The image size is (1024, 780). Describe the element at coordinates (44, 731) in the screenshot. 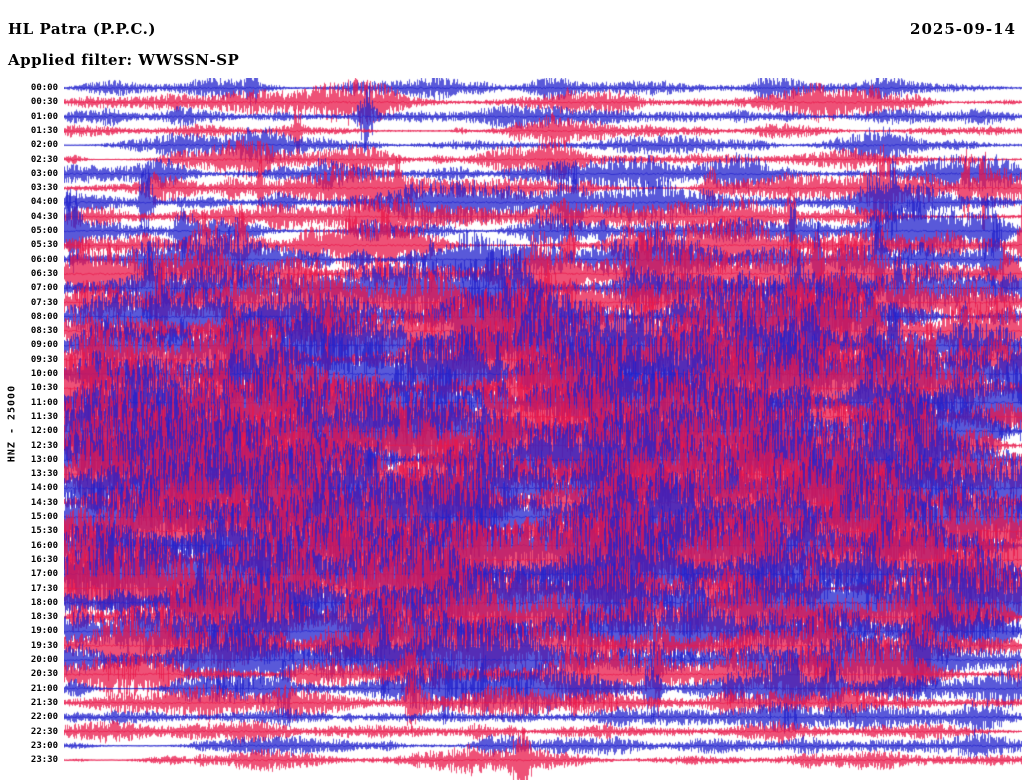

I see `time-label: 22:30` at that location.